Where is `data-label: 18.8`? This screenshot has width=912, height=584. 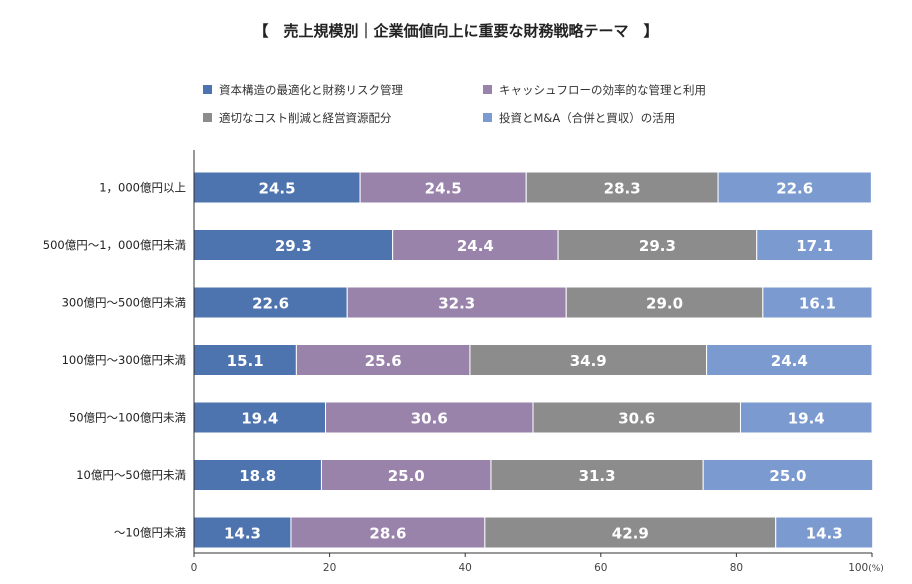 data-label: 18.8 is located at coordinates (257, 476).